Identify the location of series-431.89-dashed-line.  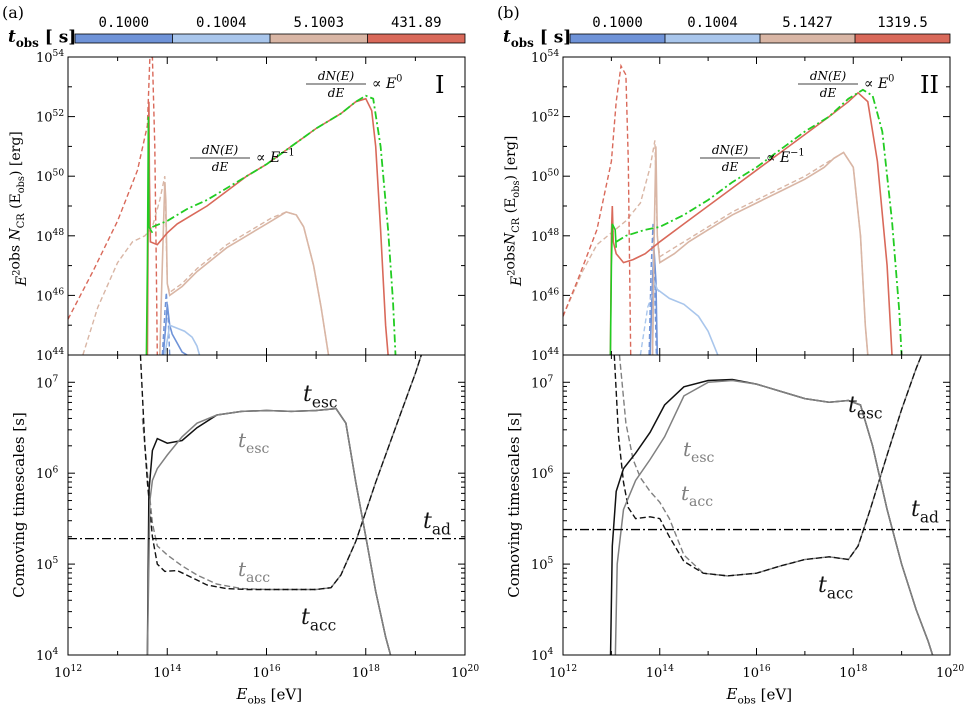
(113, 206).